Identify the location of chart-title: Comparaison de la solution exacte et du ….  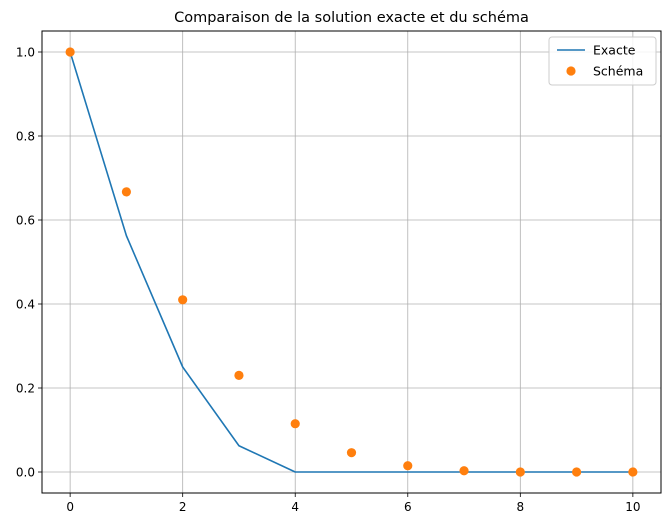
(351, 18).